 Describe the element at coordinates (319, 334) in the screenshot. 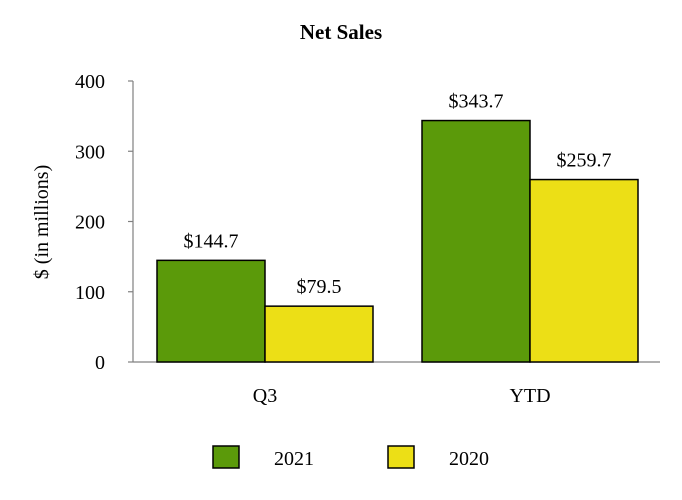

I see `bar-2020-q3` at that location.